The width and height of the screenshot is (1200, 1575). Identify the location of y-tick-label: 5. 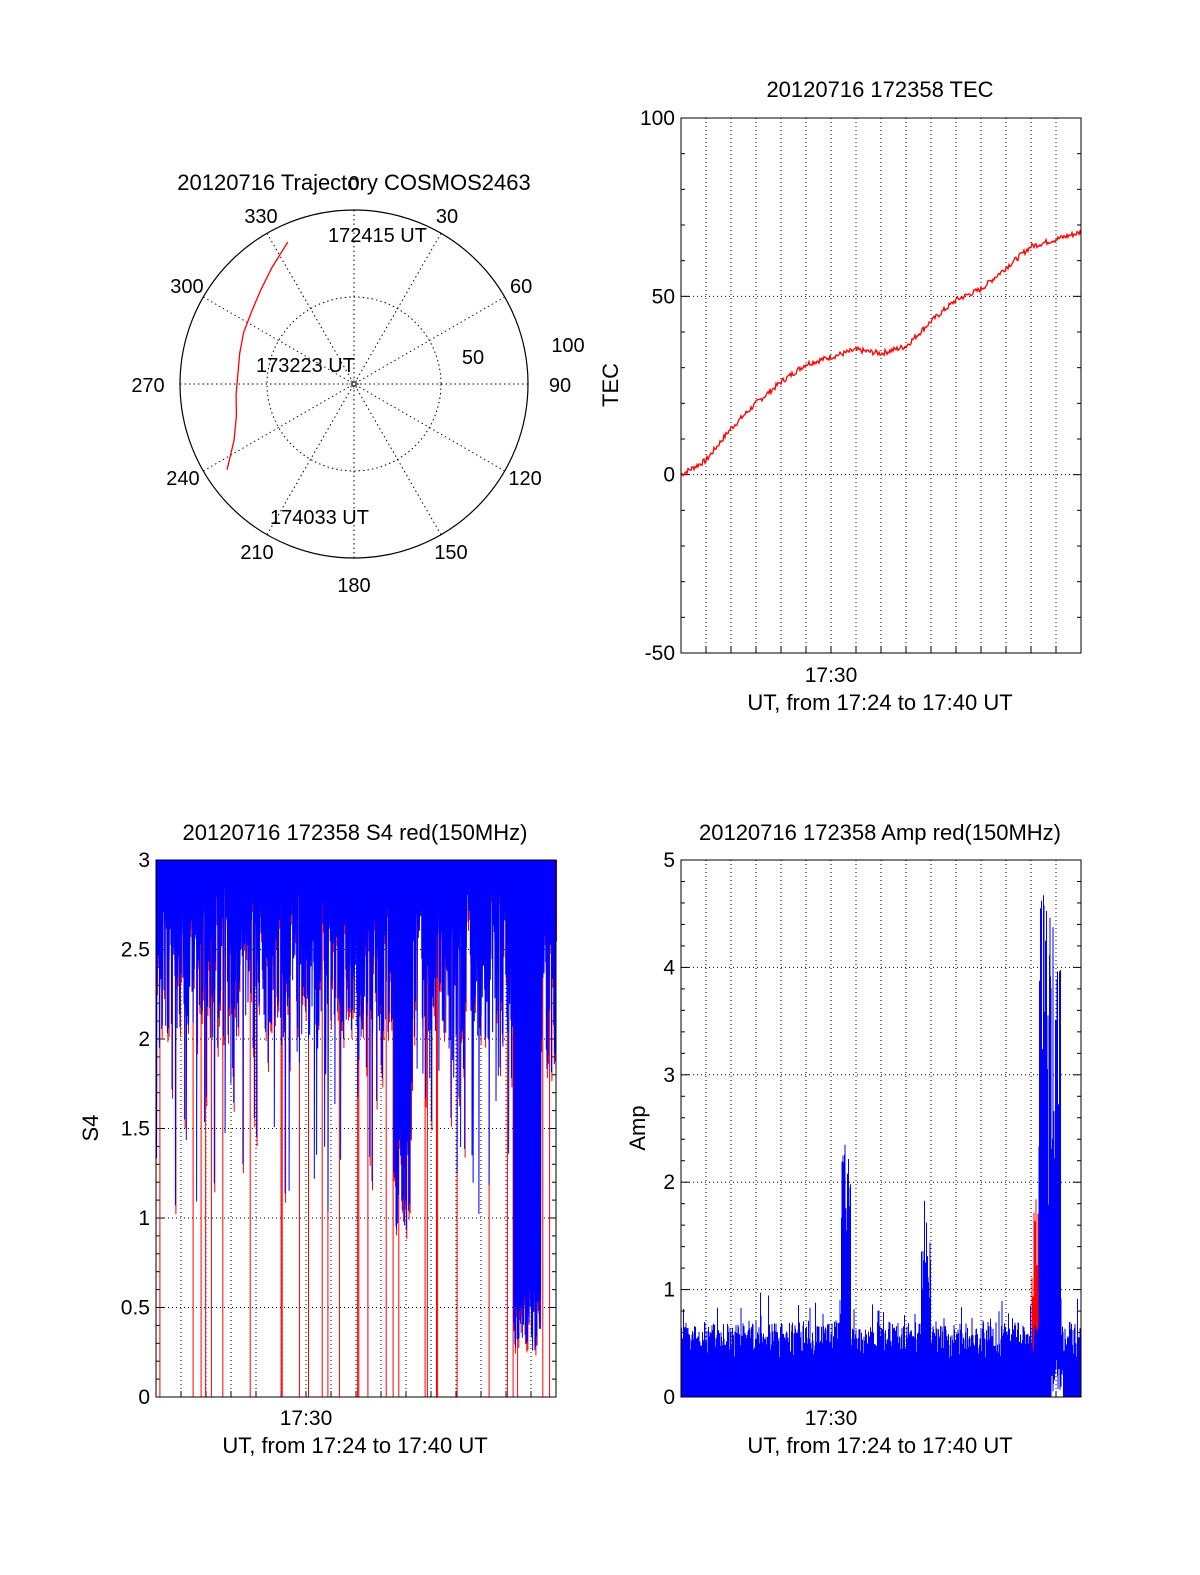
(669, 860).